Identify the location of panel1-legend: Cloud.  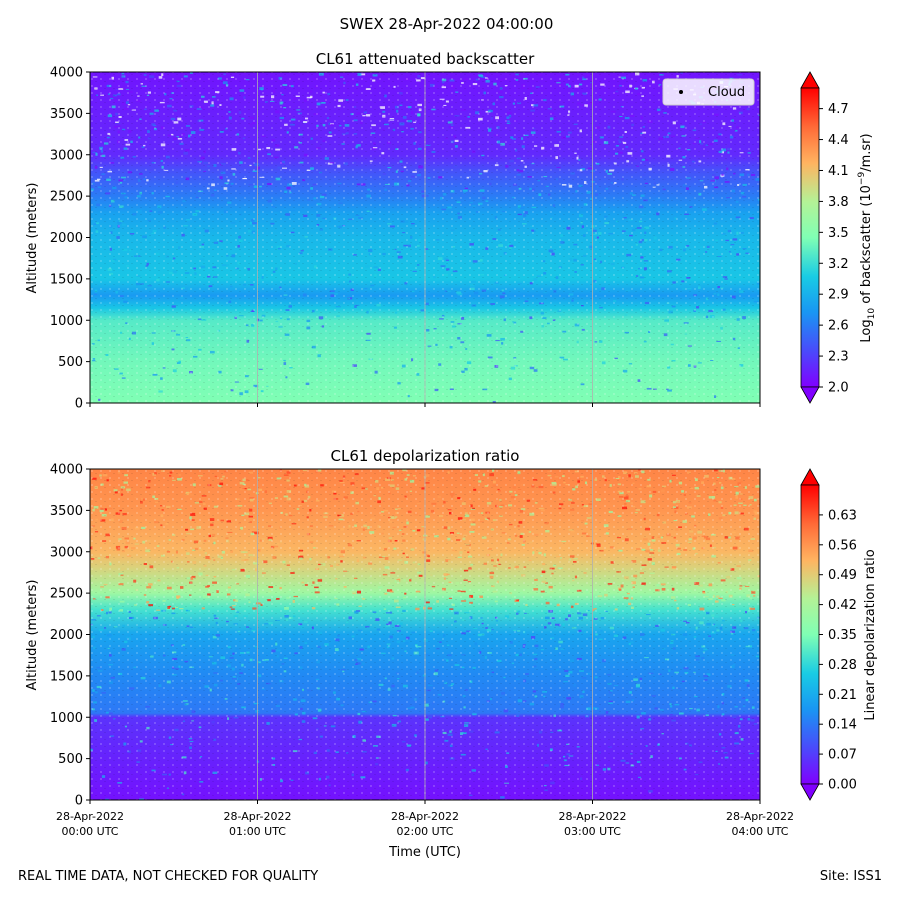
(708, 92).